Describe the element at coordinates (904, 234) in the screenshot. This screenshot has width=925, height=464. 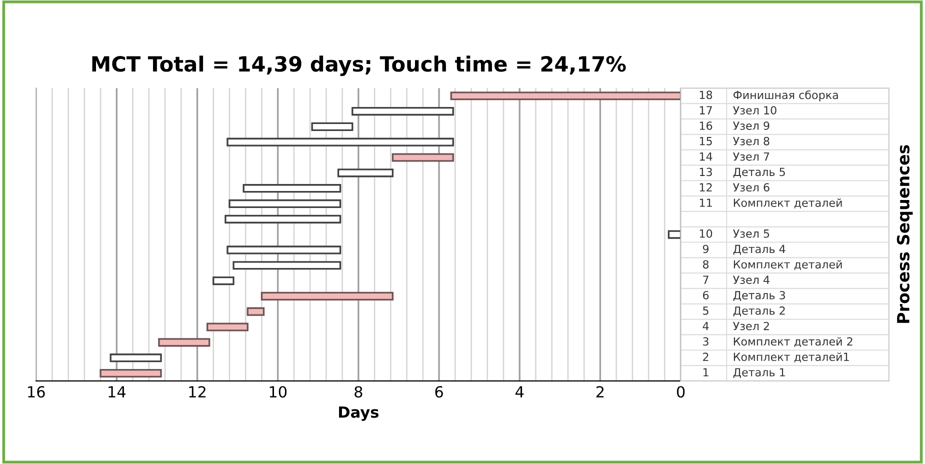
I see `text: Process Sequences` at that location.